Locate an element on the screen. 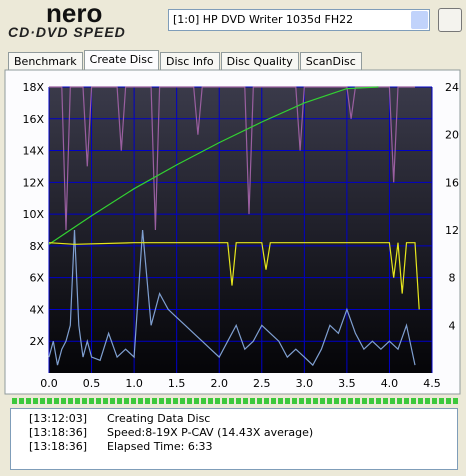 This screenshot has height=476, width=466. log-cell: [13:18:36] is located at coordinates (58, 446).